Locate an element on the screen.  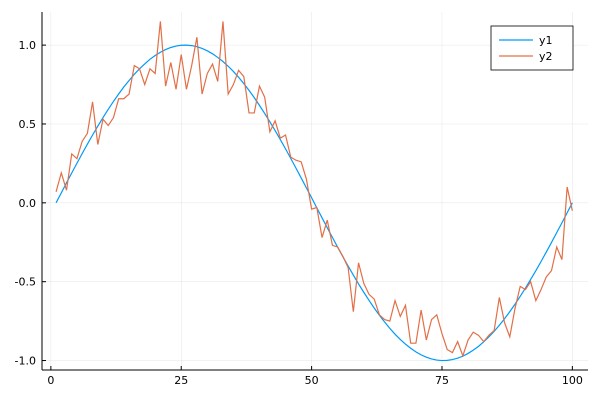
x-tick-label: 0 is located at coordinates (50, 380).